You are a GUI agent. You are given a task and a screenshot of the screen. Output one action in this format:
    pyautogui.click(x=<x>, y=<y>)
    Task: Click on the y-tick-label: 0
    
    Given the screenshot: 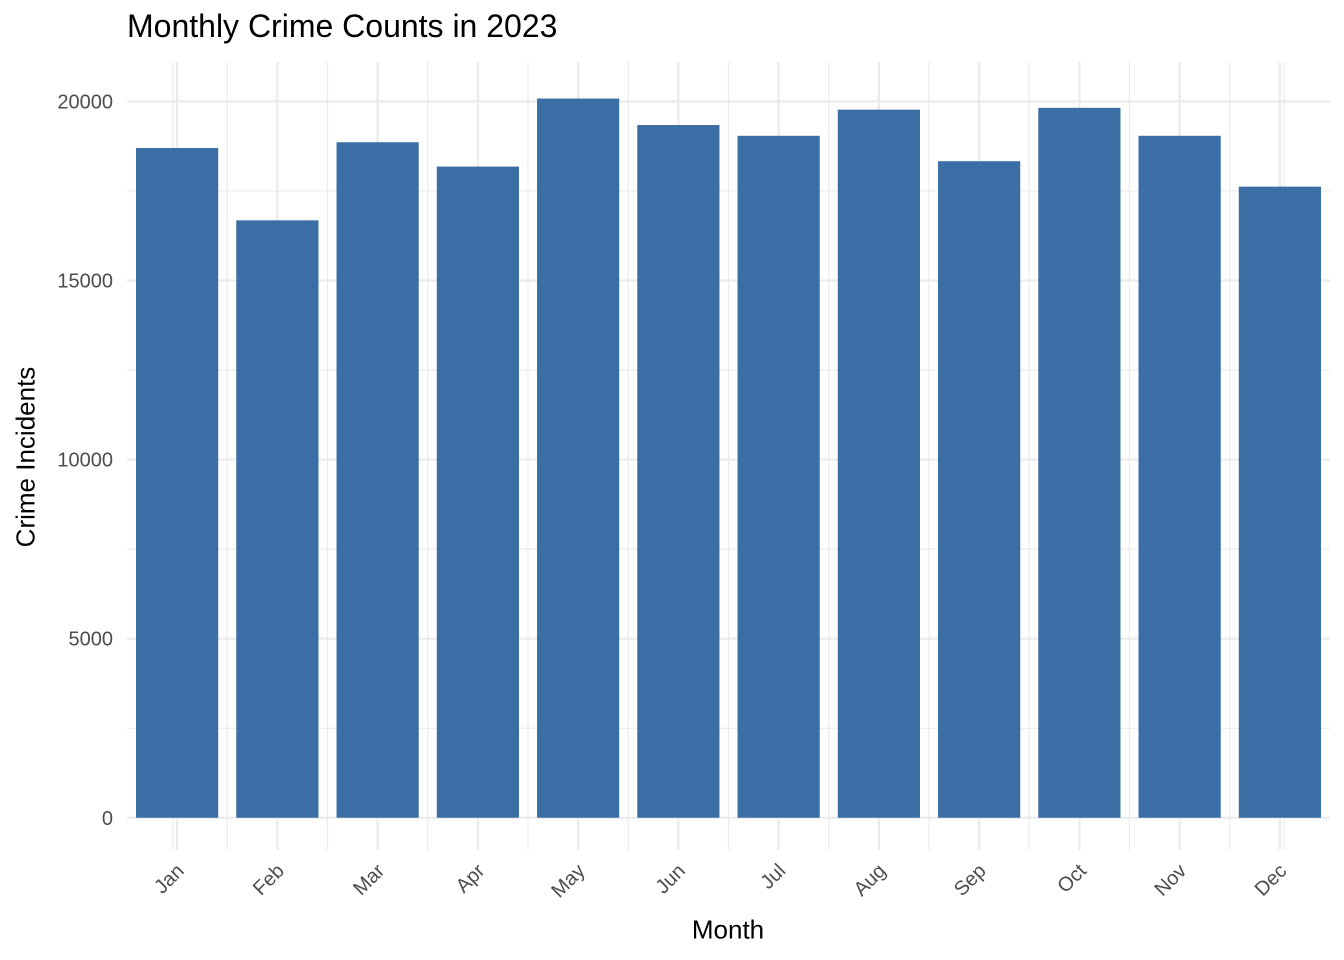 What is the action you would take?
    pyautogui.click(x=107, y=819)
    